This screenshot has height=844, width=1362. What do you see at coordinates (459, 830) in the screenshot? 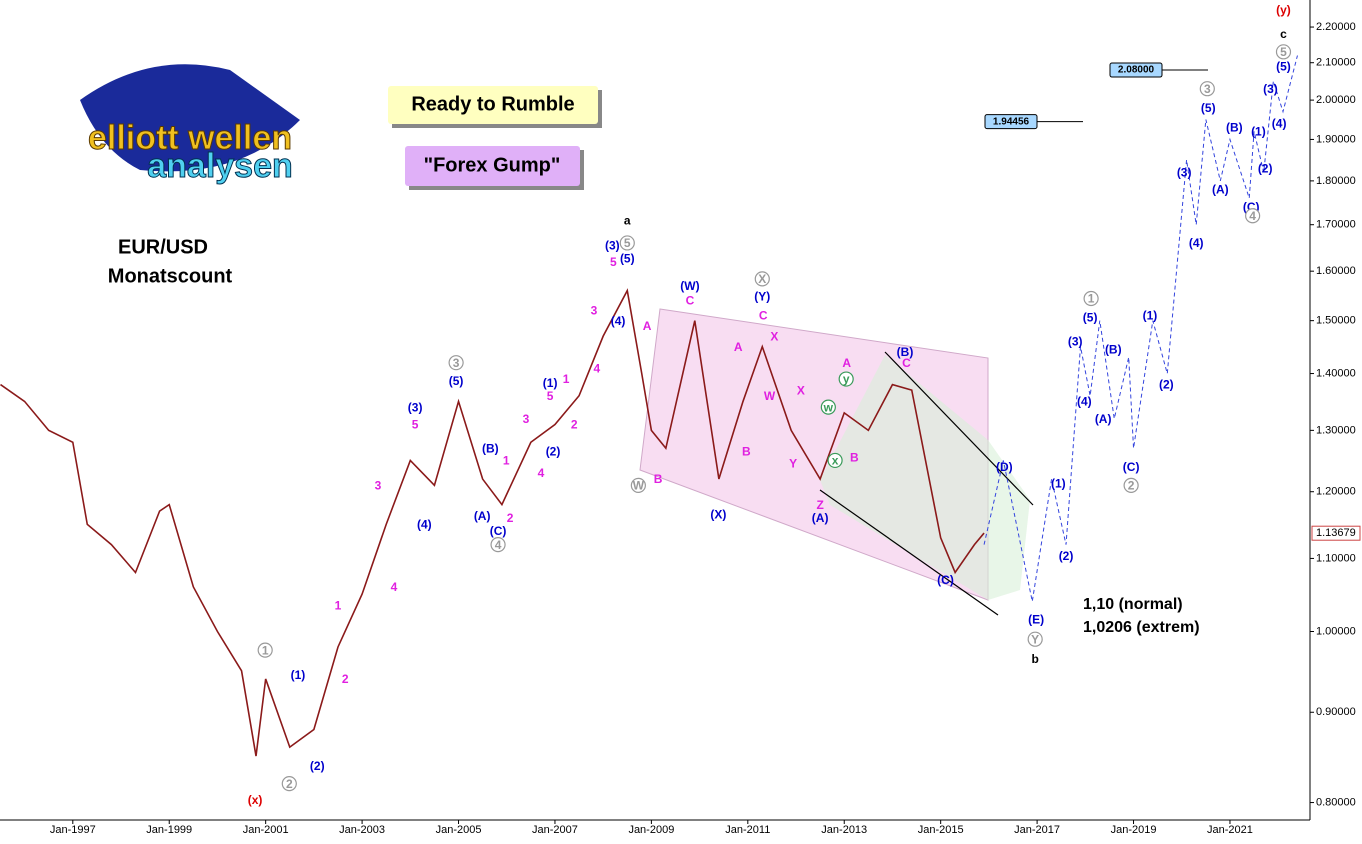
I see `x-tick-label: Jan-2005` at bounding box center [459, 830].